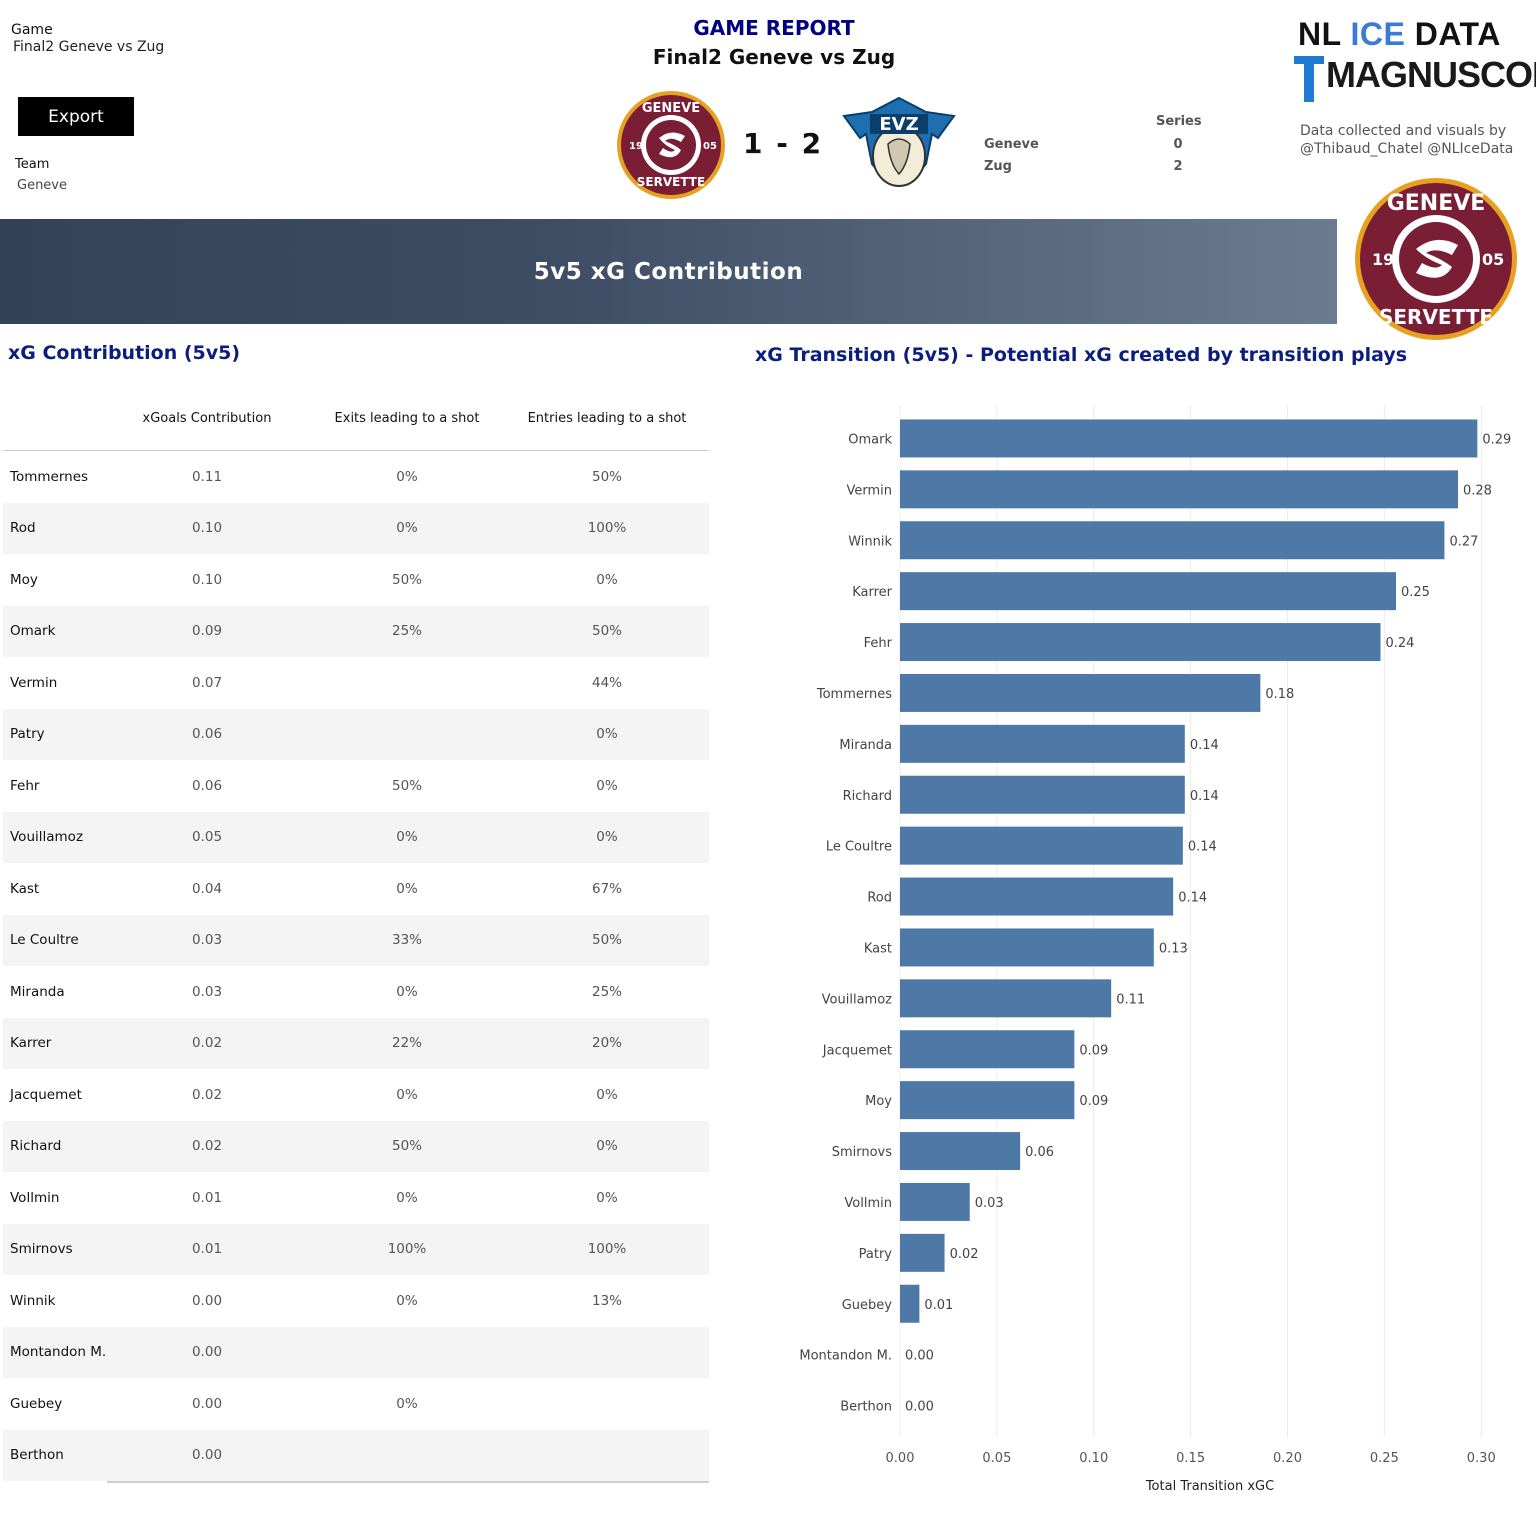 Image resolution: width=1536 pixels, height=1536 pixels. I want to click on game-score: 1 - 2, so click(783, 143).